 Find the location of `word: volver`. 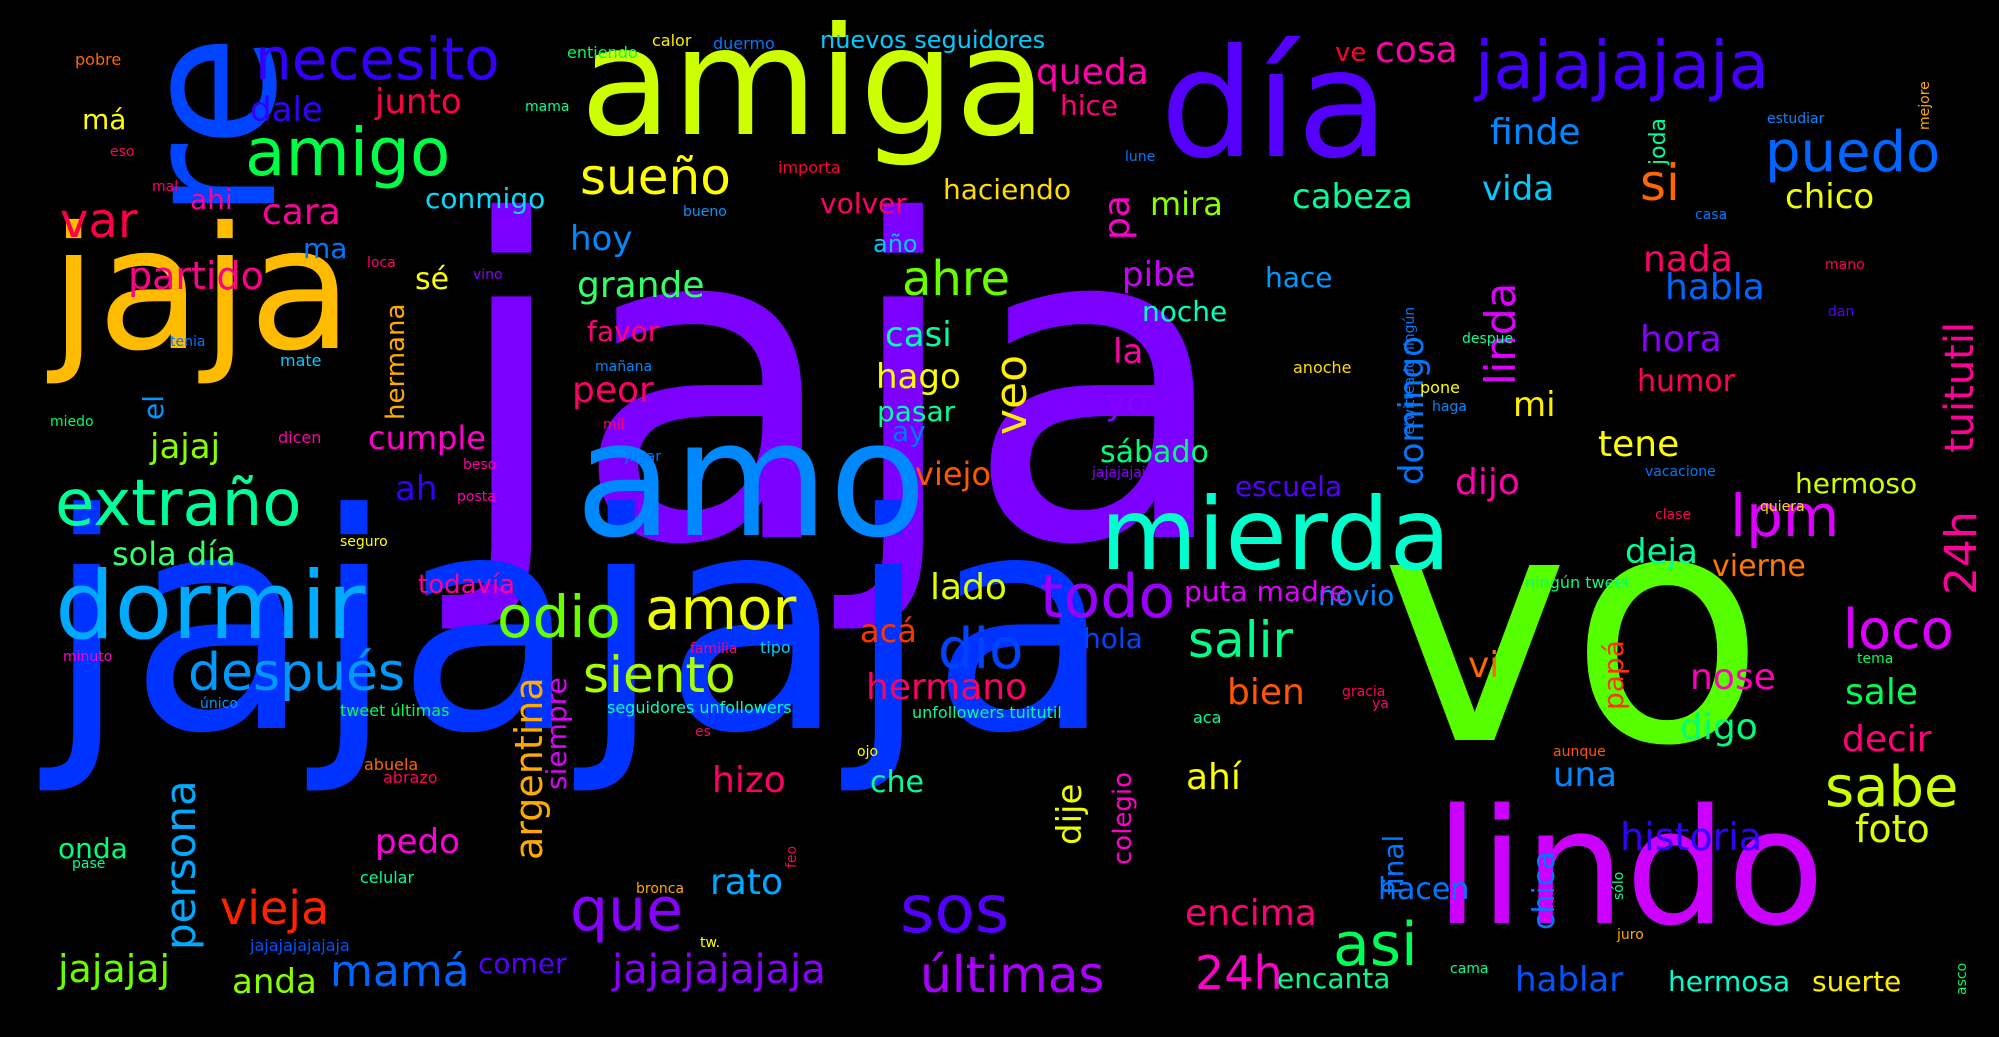

word: volver is located at coordinates (863, 203).